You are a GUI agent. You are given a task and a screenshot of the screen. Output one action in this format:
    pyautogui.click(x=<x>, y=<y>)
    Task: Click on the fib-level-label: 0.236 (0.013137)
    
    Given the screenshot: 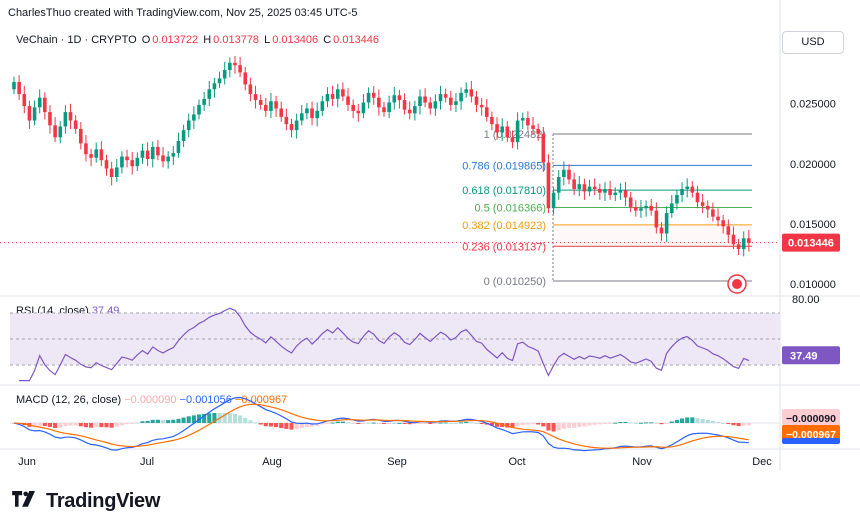 What is the action you would take?
    pyautogui.click(x=504, y=247)
    